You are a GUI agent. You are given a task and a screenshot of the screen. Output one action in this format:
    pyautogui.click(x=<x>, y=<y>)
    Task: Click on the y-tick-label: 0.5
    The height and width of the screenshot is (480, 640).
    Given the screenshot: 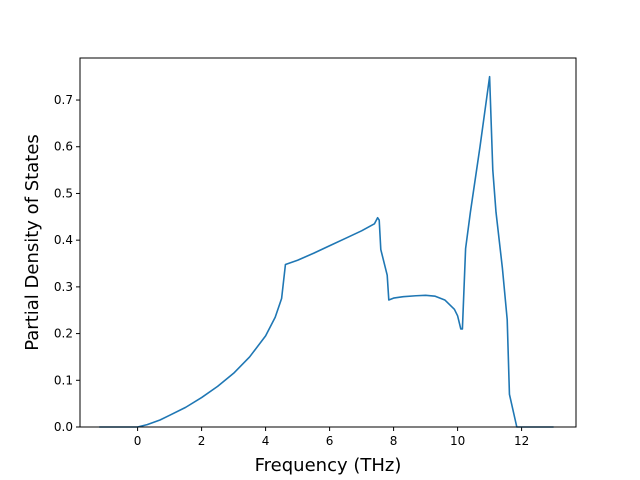 What is the action you would take?
    pyautogui.click(x=63, y=193)
    